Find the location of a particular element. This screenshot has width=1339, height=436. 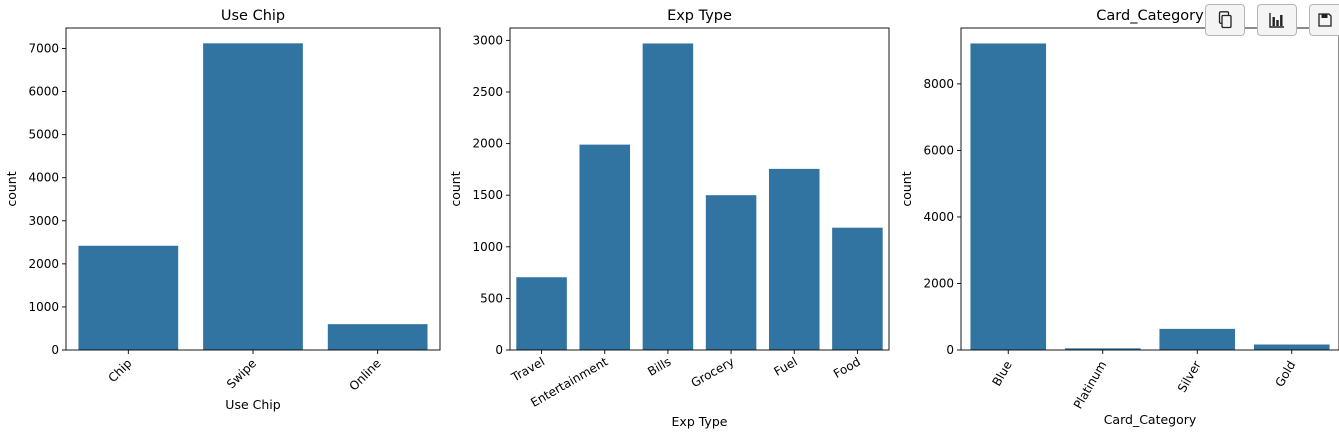

copy-icon is located at coordinates (1225, 20).